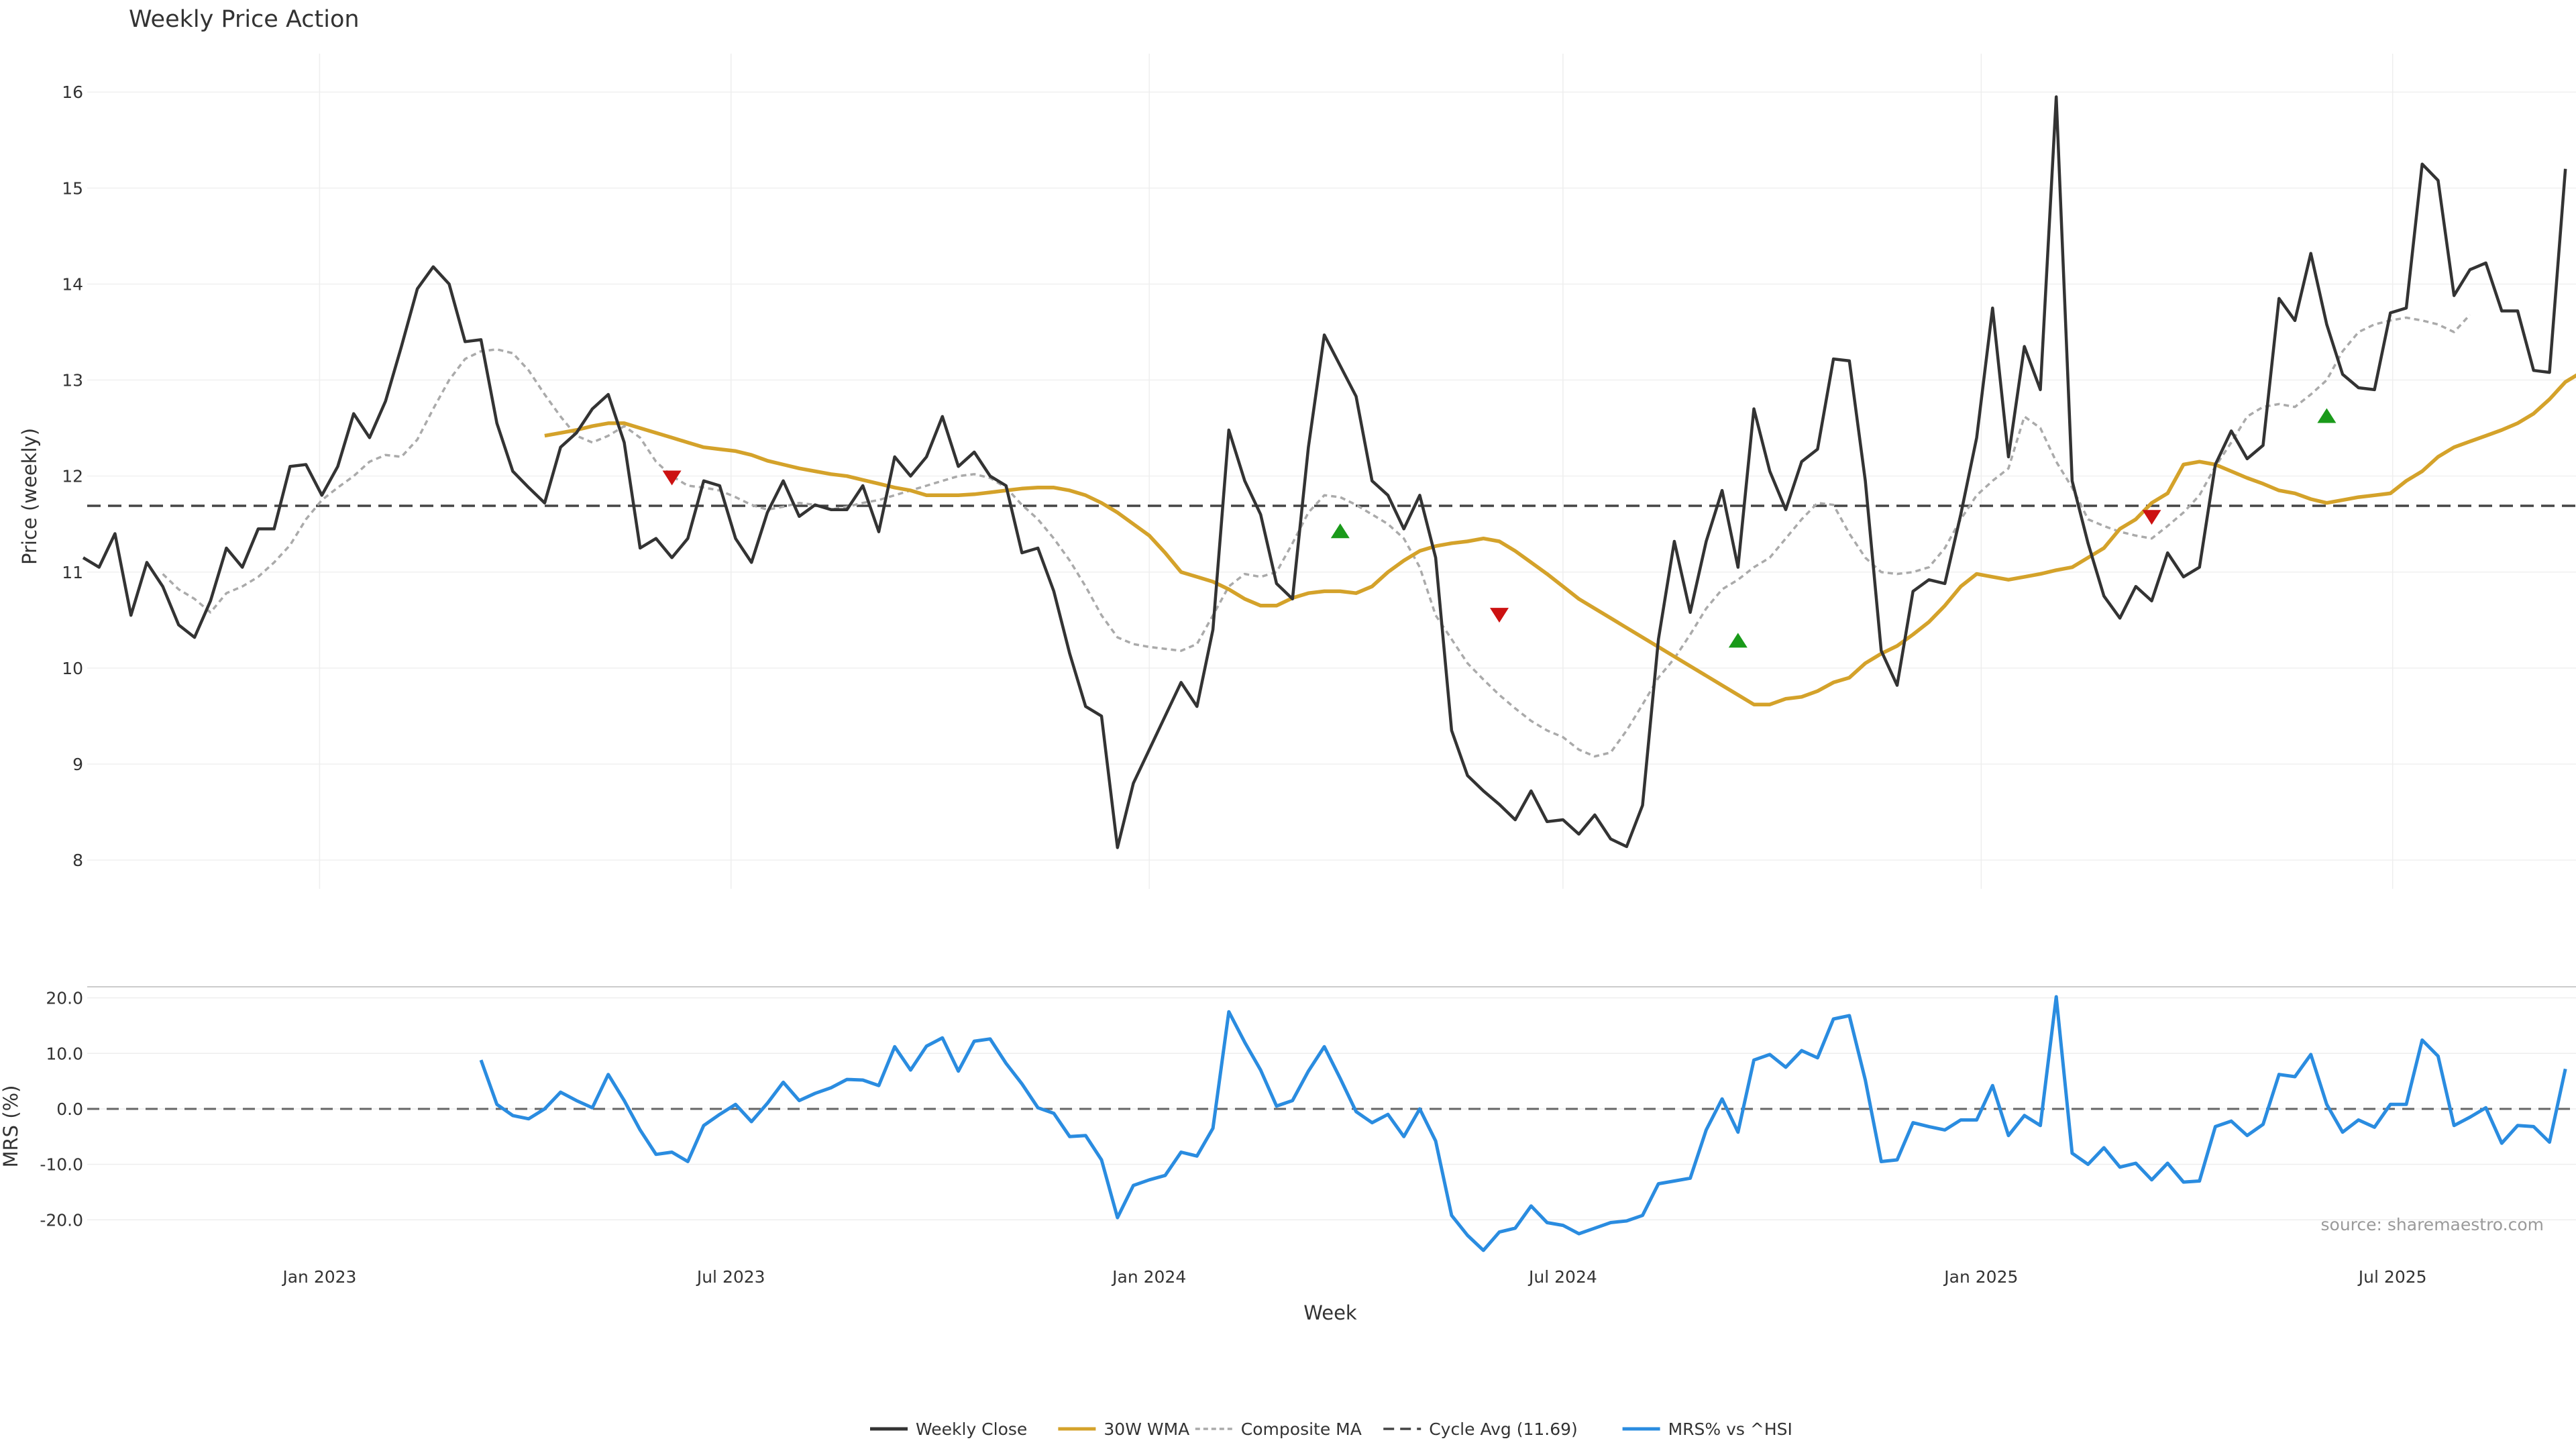 The width and height of the screenshot is (2576, 1449). Describe the element at coordinates (72, 380) in the screenshot. I see `price-y-tick-label: 13` at that location.